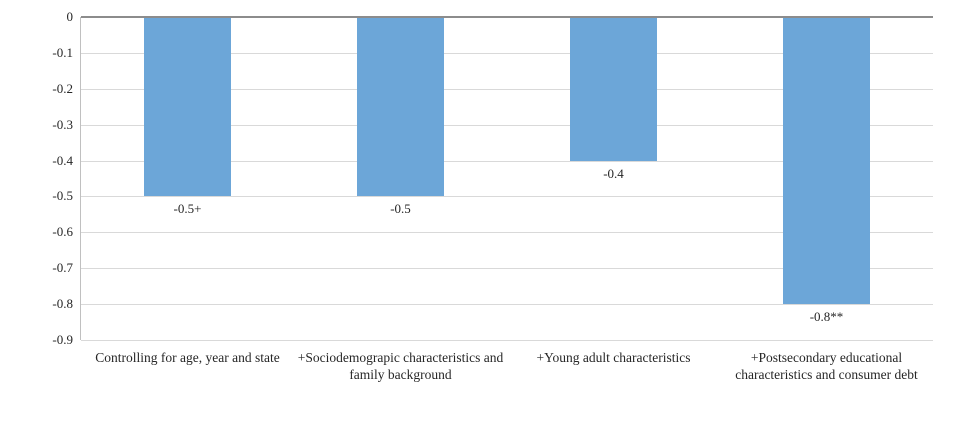 The height and width of the screenshot is (435, 960). I want to click on category-label: +Young adult characteristics, so click(613, 357).